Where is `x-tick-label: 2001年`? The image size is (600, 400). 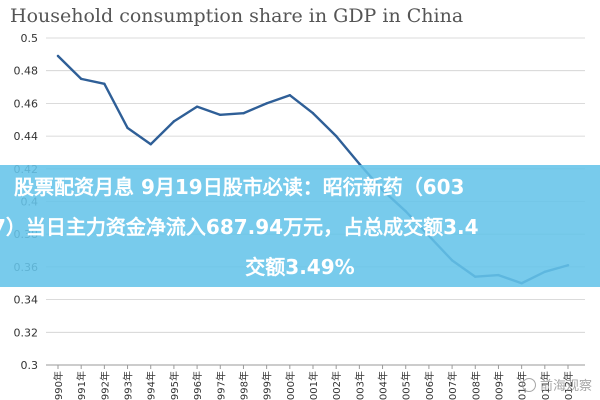
x-tick-label: 2001年 is located at coordinates (313, 385).